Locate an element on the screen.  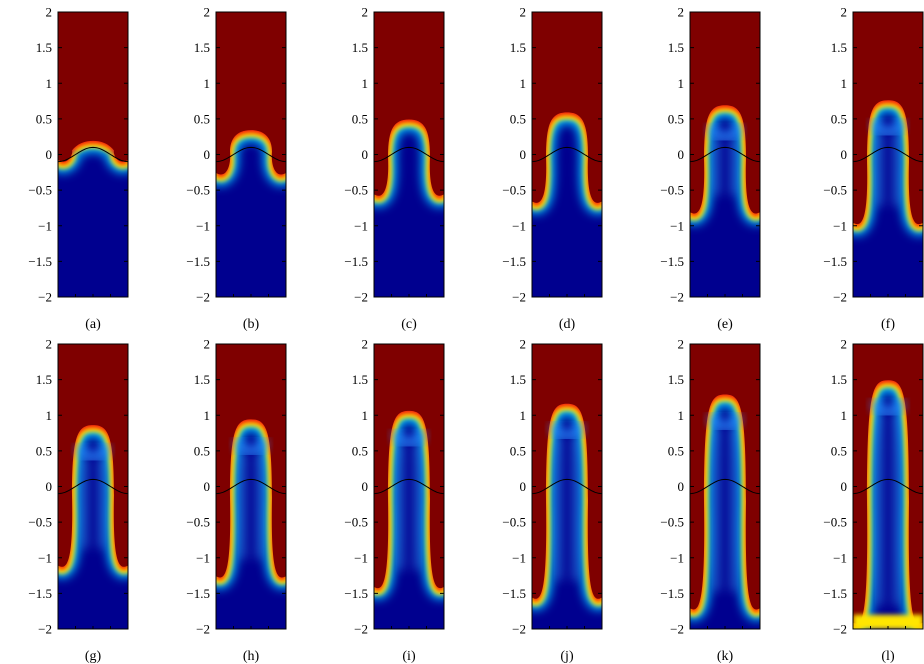
panel-label: (k) is located at coordinates (725, 656).